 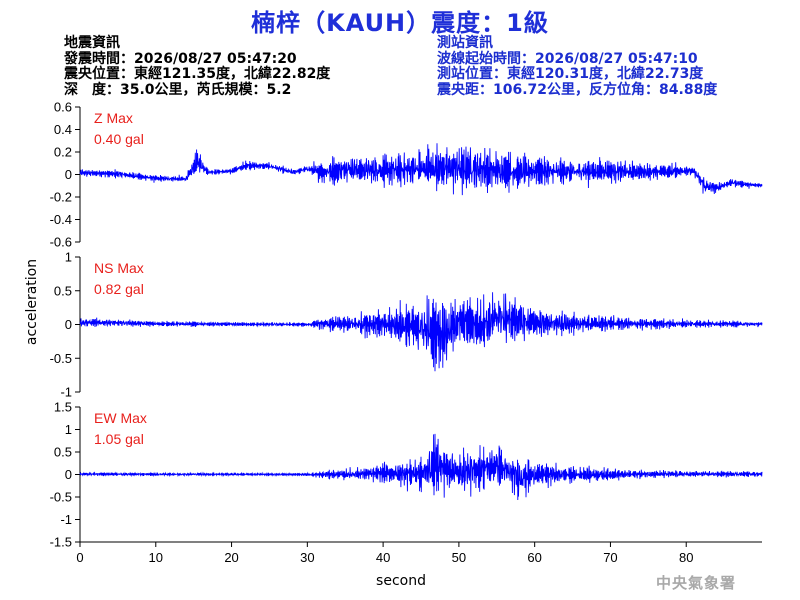 What do you see at coordinates (459, 557) in the screenshot?
I see `x-tick-label: 50` at bounding box center [459, 557].